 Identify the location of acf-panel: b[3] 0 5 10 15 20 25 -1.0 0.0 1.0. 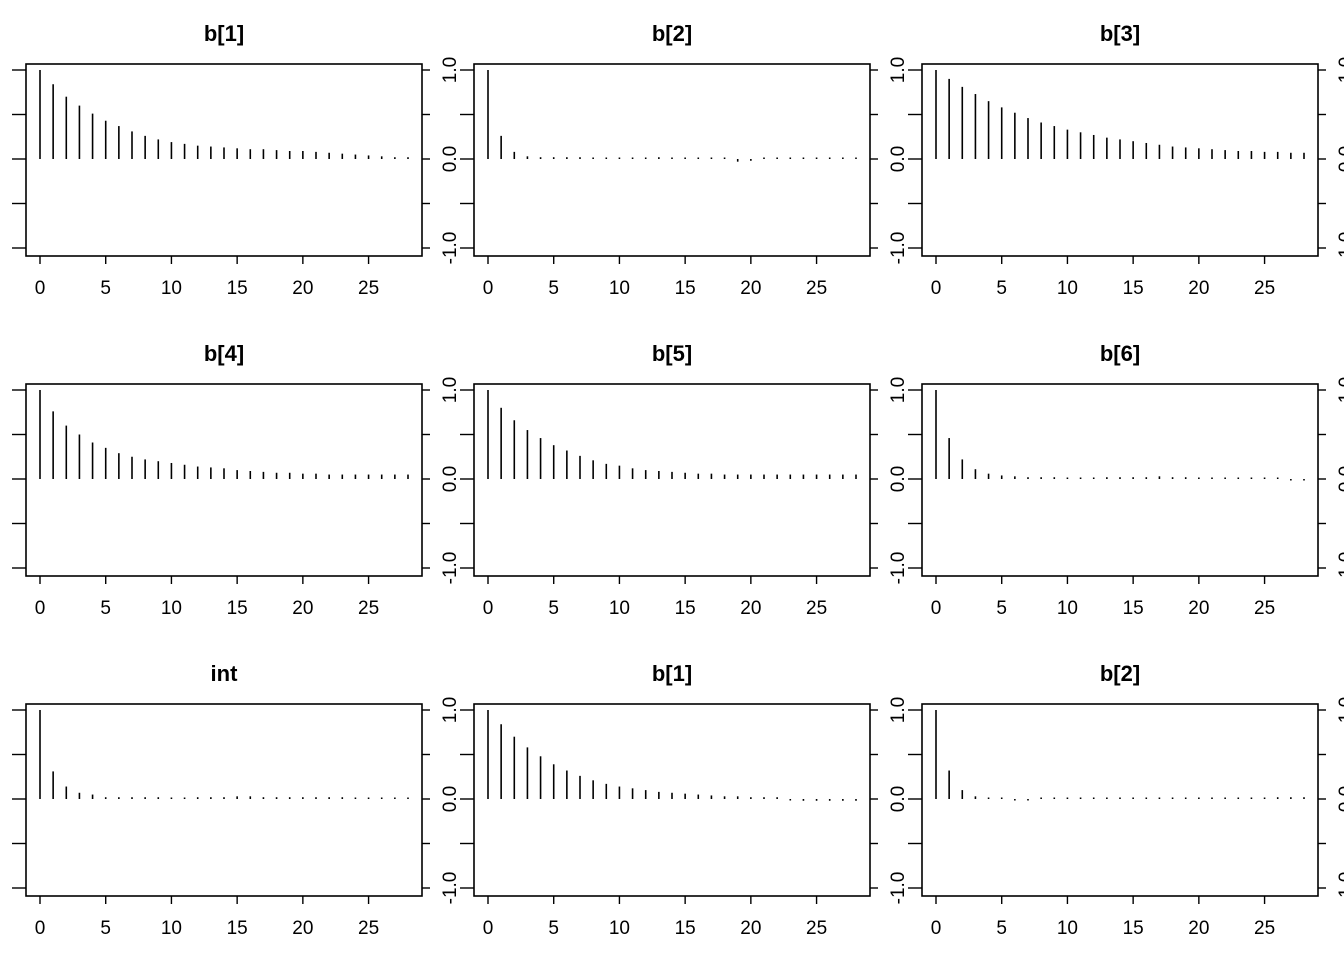
(1126, 160).